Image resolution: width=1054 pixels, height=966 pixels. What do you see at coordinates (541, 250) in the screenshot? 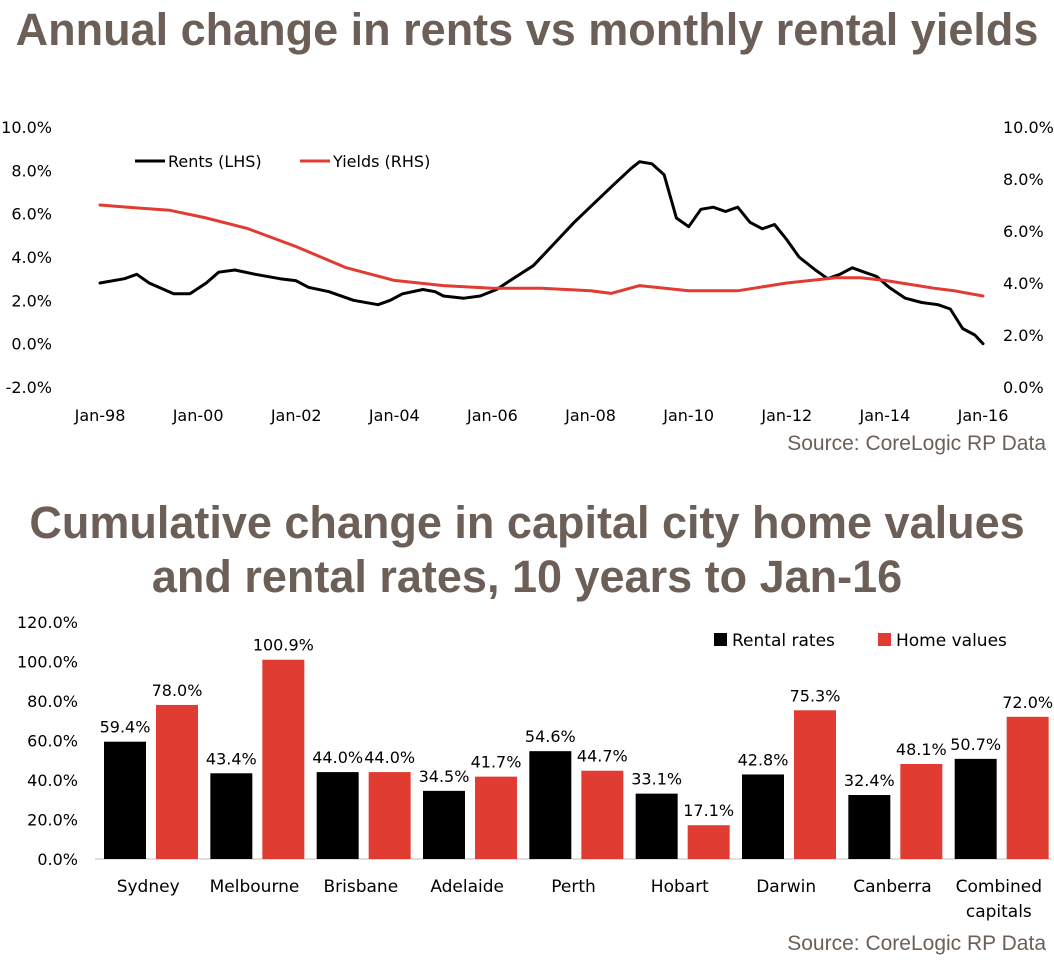
I see `series-line-yields` at bounding box center [541, 250].